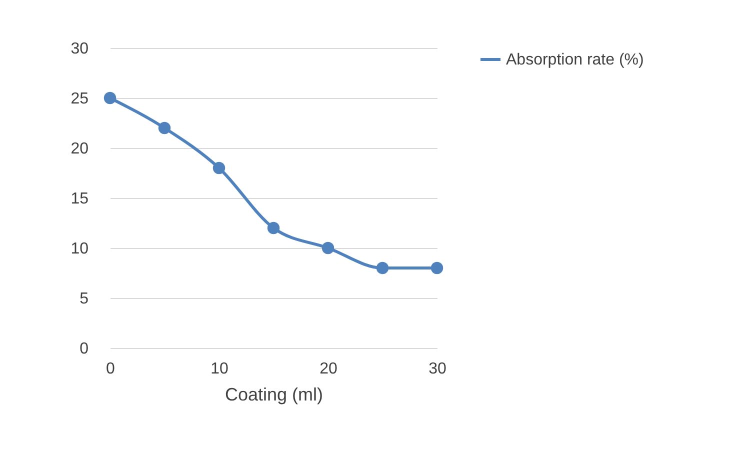  Describe the element at coordinates (437, 369) in the screenshot. I see `x-tick-label: 30` at that location.